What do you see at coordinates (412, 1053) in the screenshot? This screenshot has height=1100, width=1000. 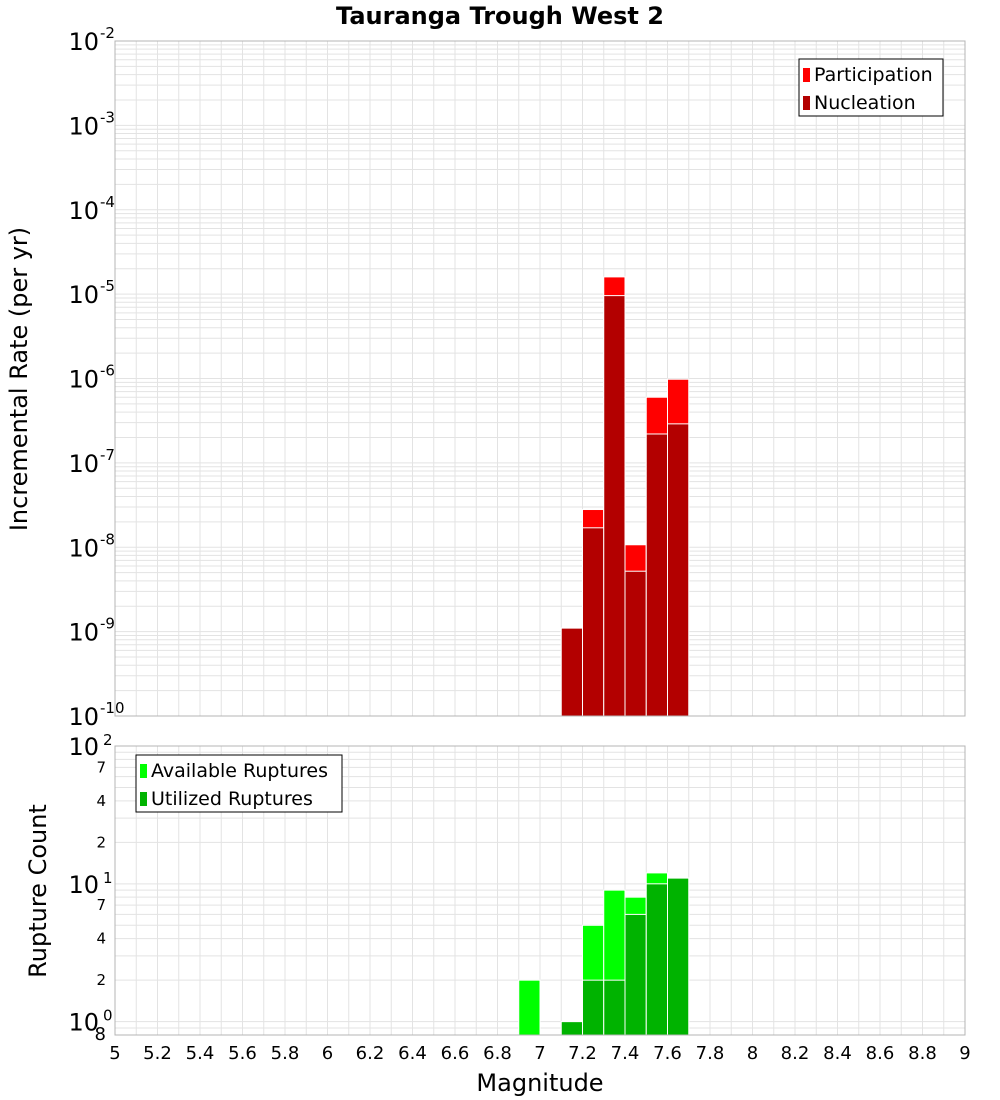 I see `x-tick-label: 6.4` at bounding box center [412, 1053].